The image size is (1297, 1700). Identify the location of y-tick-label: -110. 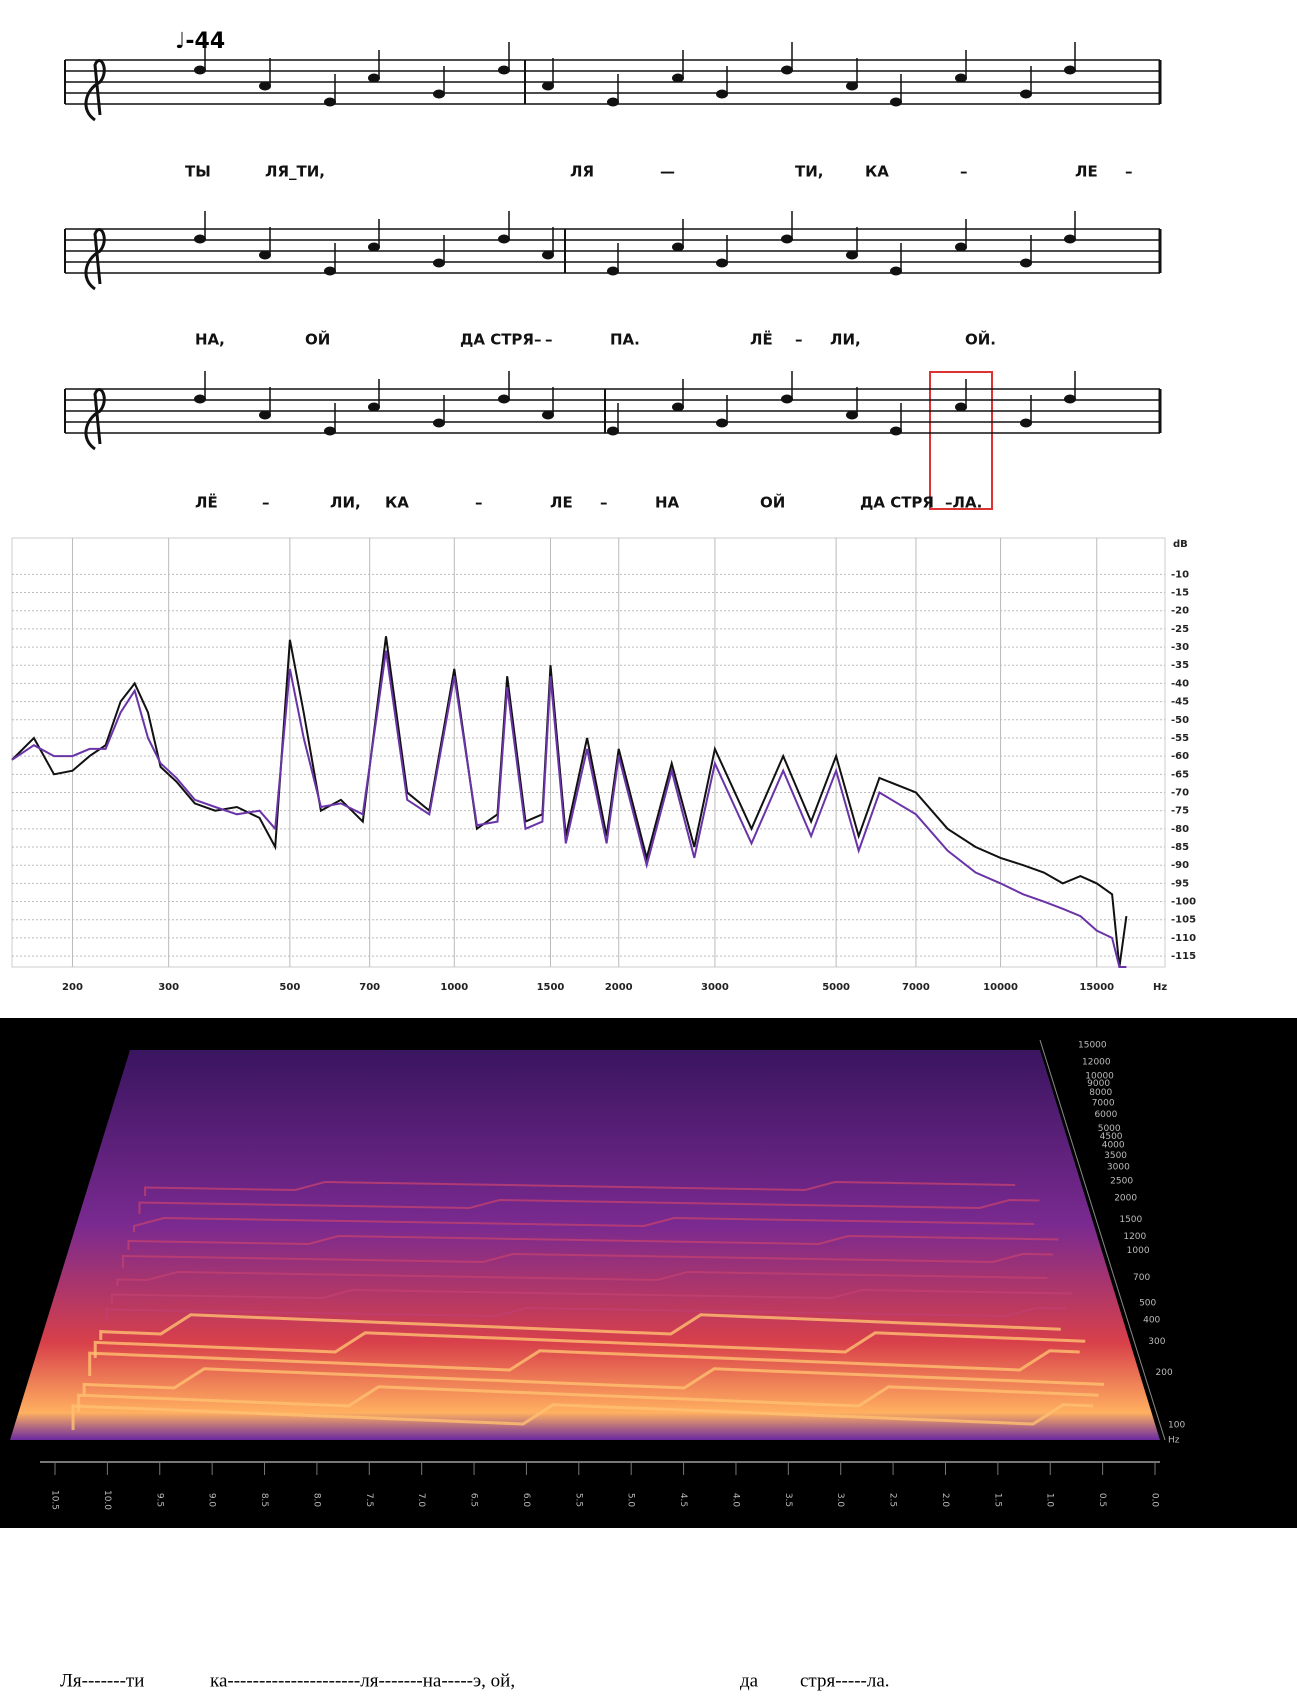
(1183, 938).